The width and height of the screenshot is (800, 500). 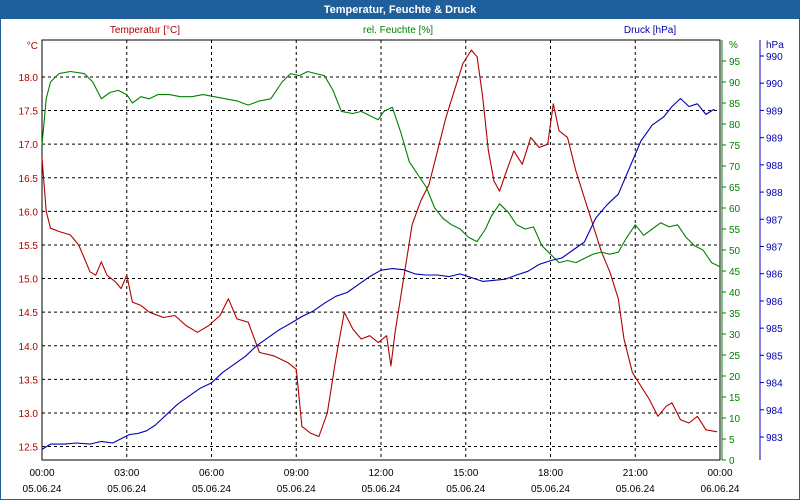 I want to click on x-tick-time: 12:00, so click(x=380, y=473).